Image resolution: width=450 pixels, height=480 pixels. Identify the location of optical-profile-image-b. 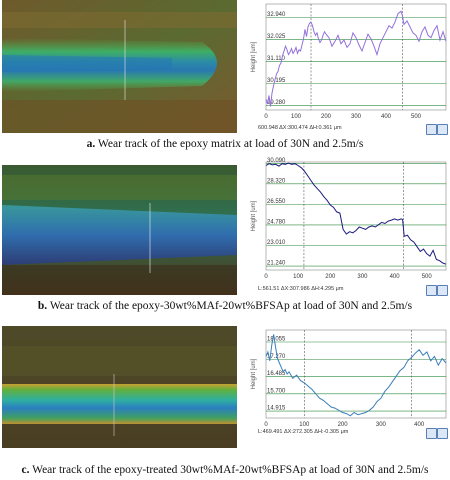
(119, 230).